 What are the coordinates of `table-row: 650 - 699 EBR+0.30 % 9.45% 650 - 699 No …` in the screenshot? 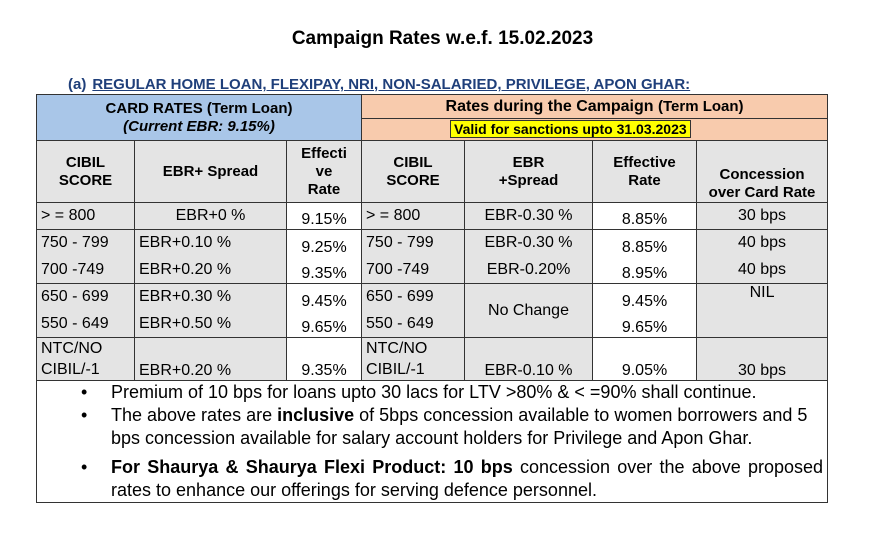 It's located at (432, 310).